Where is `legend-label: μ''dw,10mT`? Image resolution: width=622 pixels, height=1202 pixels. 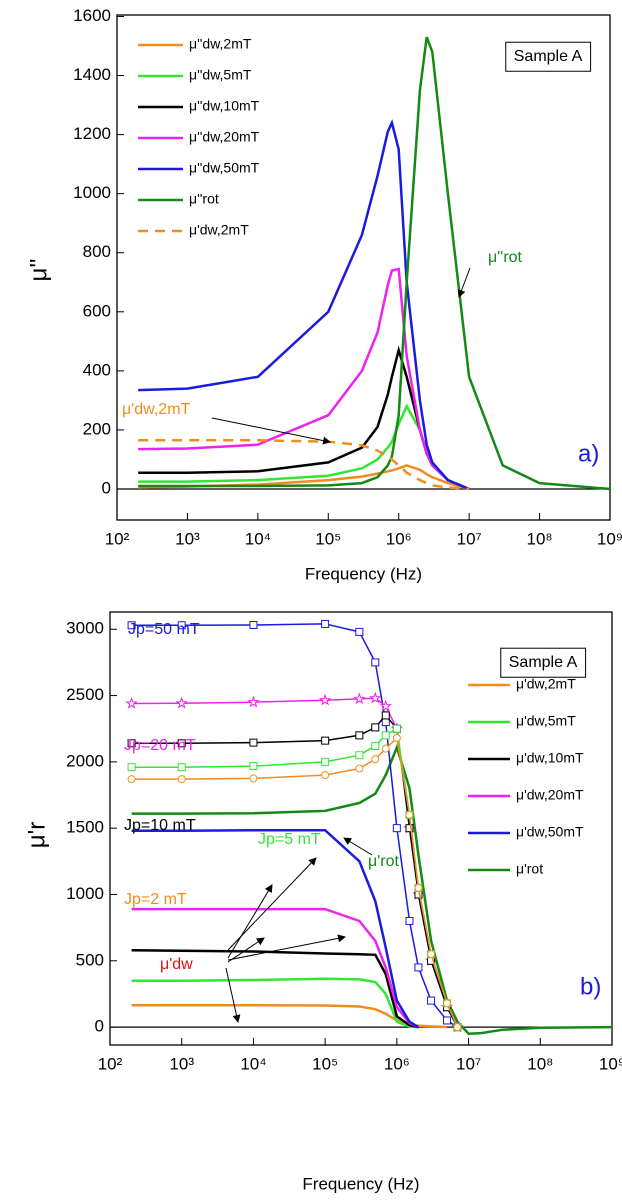
legend-label: μ''dw,10mT is located at coordinates (224, 106).